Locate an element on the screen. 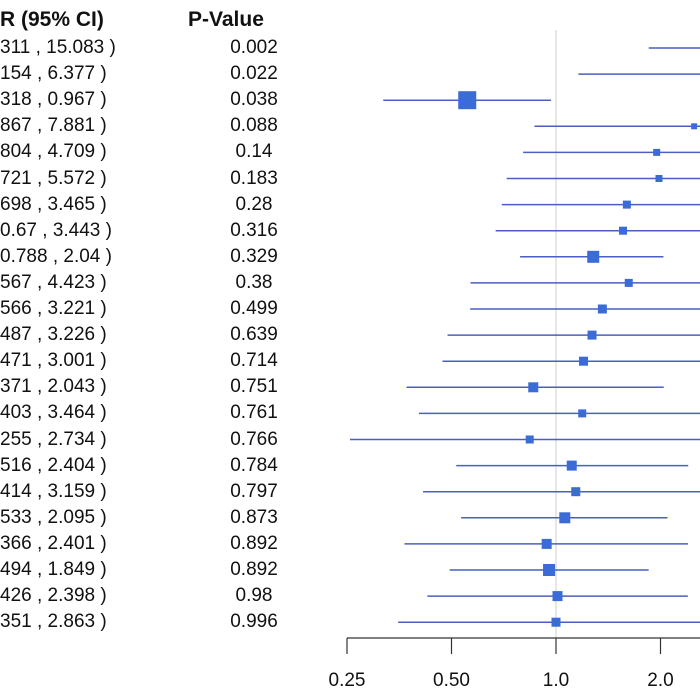 The height and width of the screenshot is (700, 700). p-value-text: 0.761 is located at coordinates (254, 413).